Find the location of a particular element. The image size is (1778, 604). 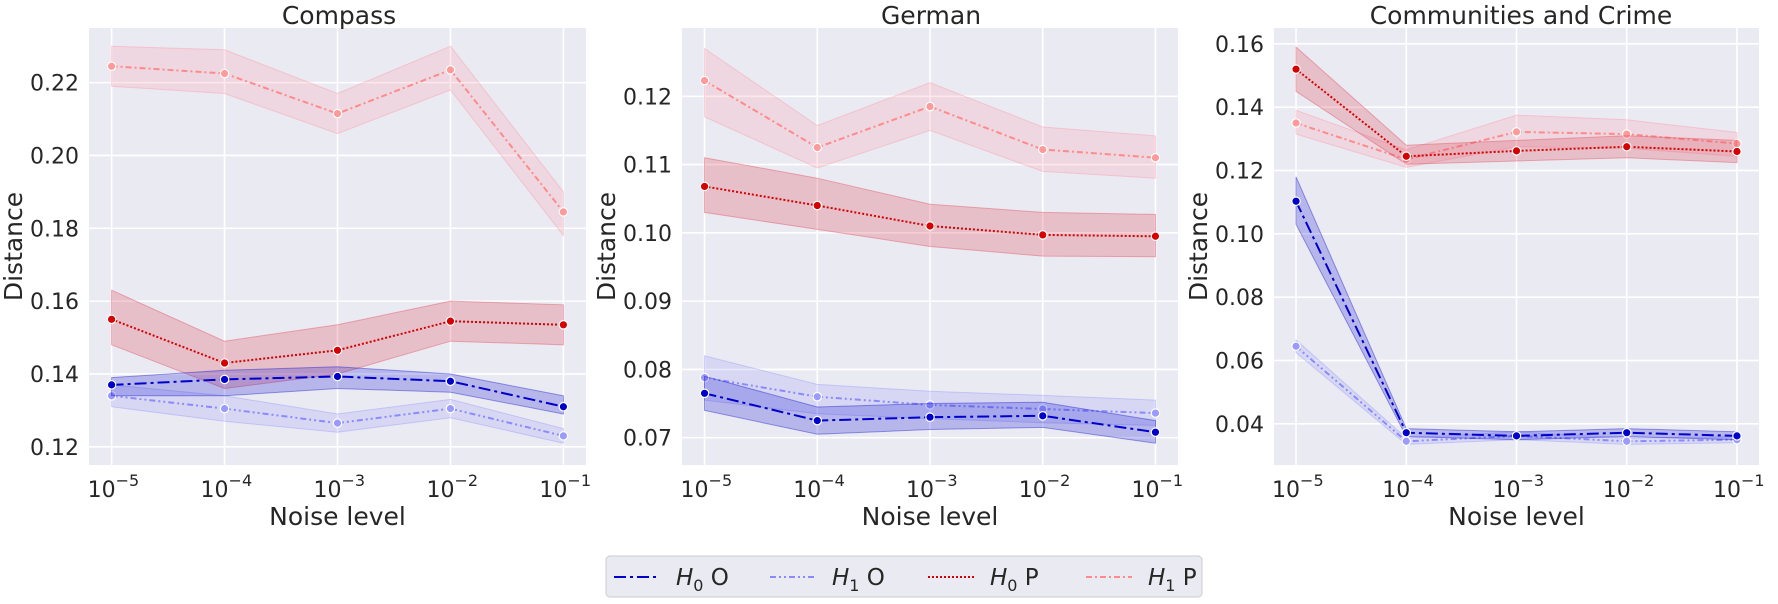

y-tick-label: 0.07 is located at coordinates (647, 439).